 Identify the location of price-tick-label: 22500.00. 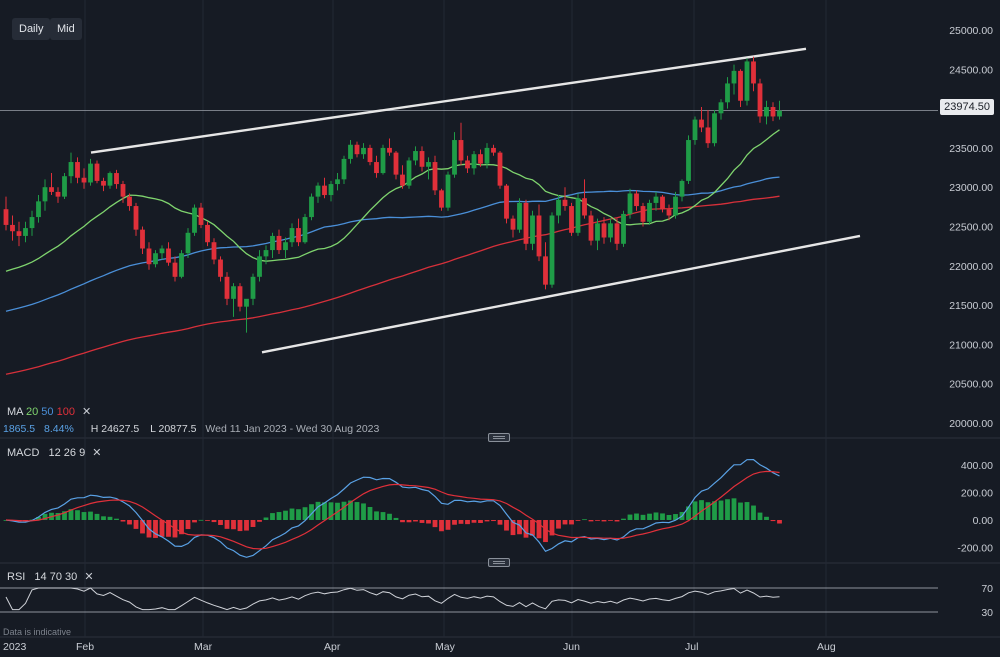
(971, 228).